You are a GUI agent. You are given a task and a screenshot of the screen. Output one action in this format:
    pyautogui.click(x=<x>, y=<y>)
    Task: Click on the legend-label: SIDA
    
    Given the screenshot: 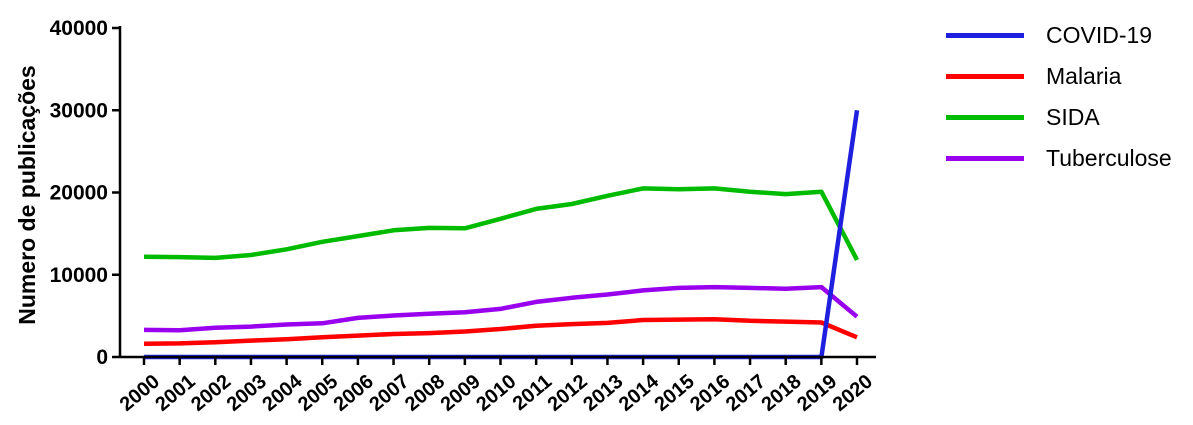 What is the action you would take?
    pyautogui.click(x=1073, y=117)
    